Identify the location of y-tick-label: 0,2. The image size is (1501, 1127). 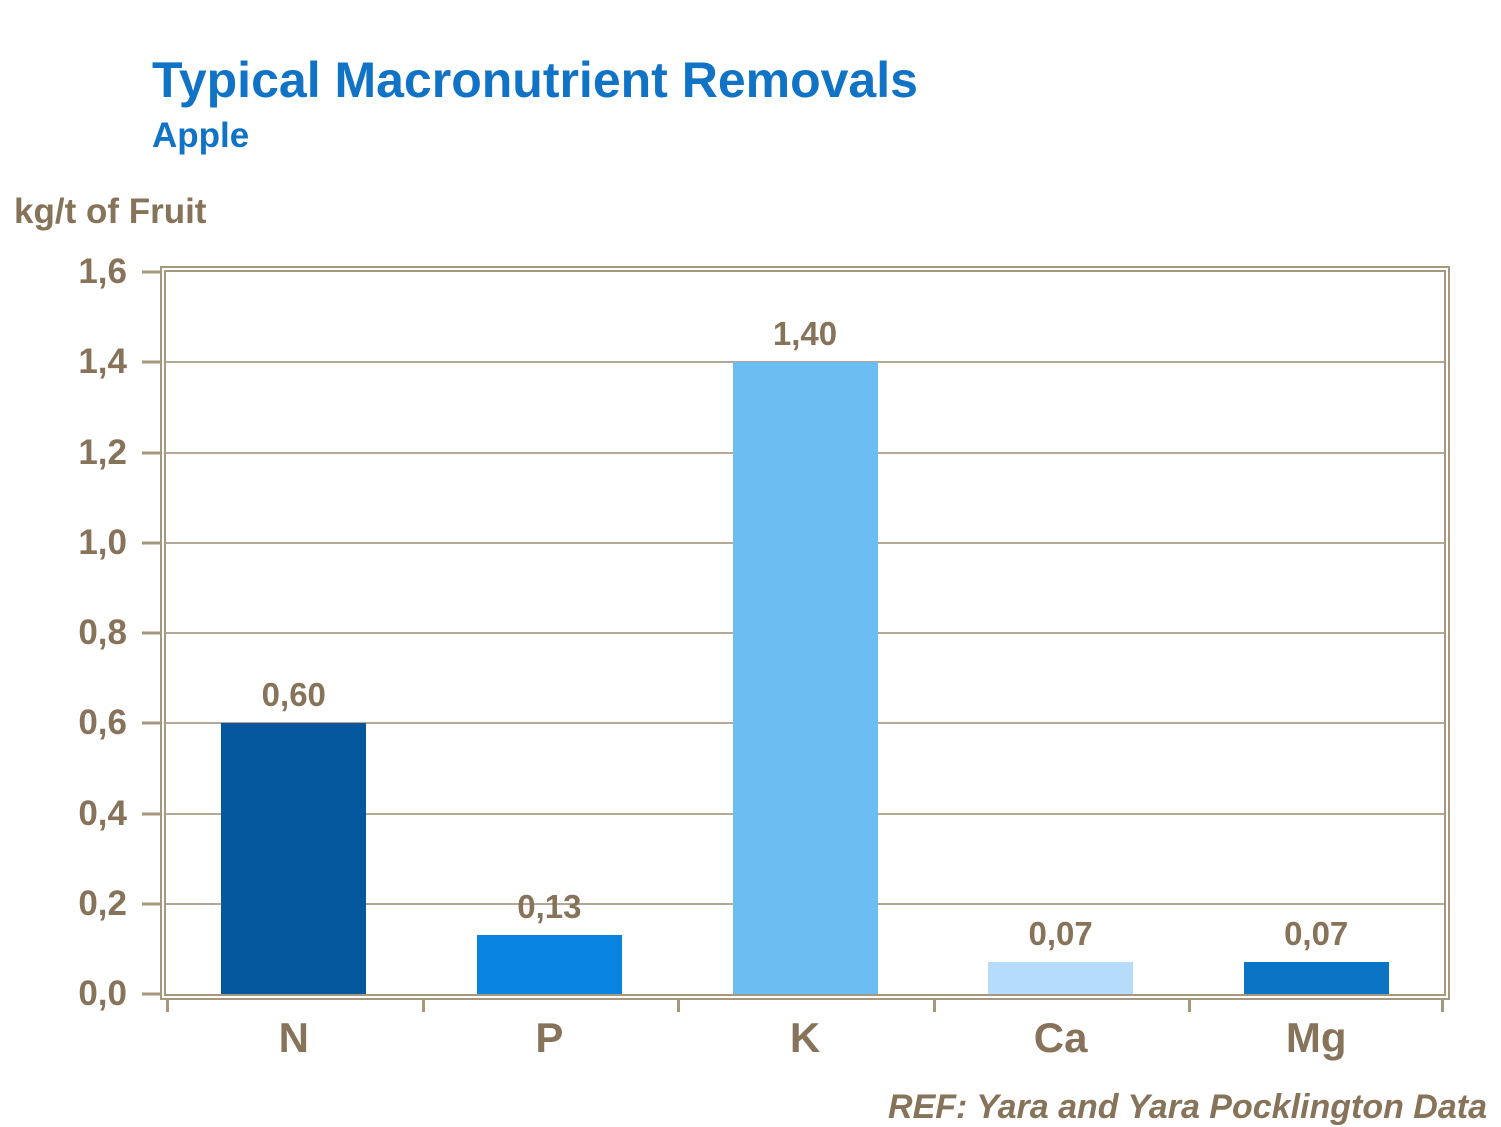
(102, 903).